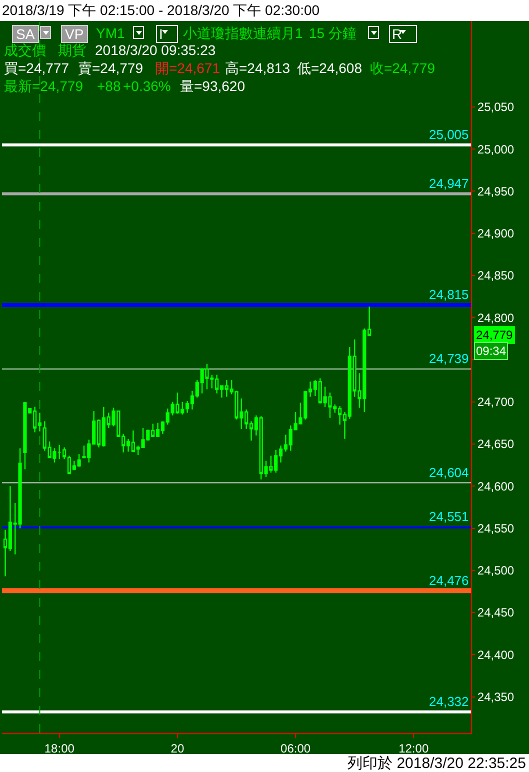 This screenshot has width=529, height=772. I want to click on annotation: 收=24,779, so click(402, 68).